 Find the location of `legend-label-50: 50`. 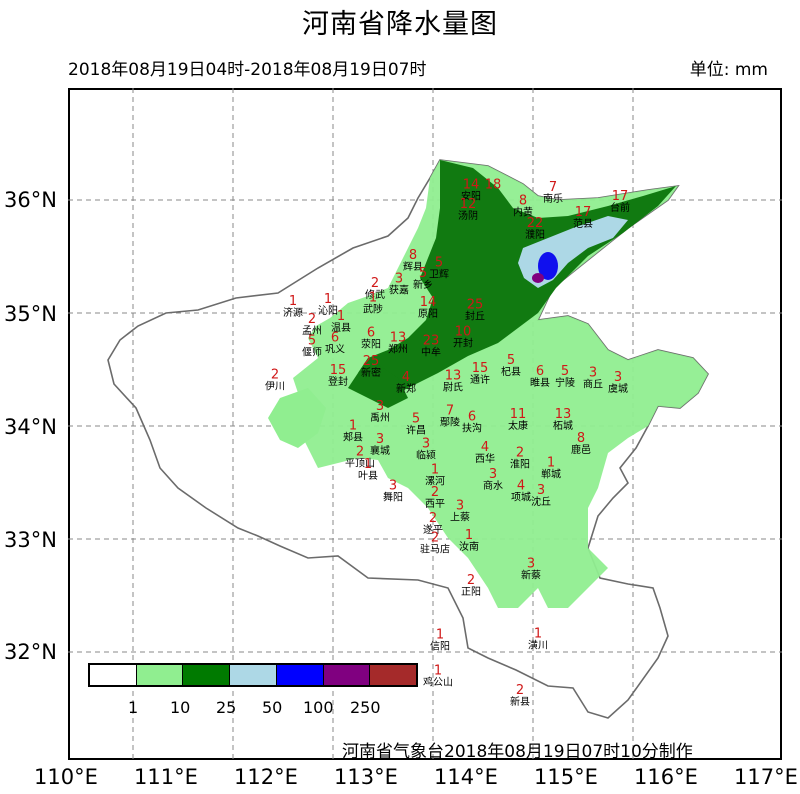

legend-label-50: 50 is located at coordinates (272, 707).